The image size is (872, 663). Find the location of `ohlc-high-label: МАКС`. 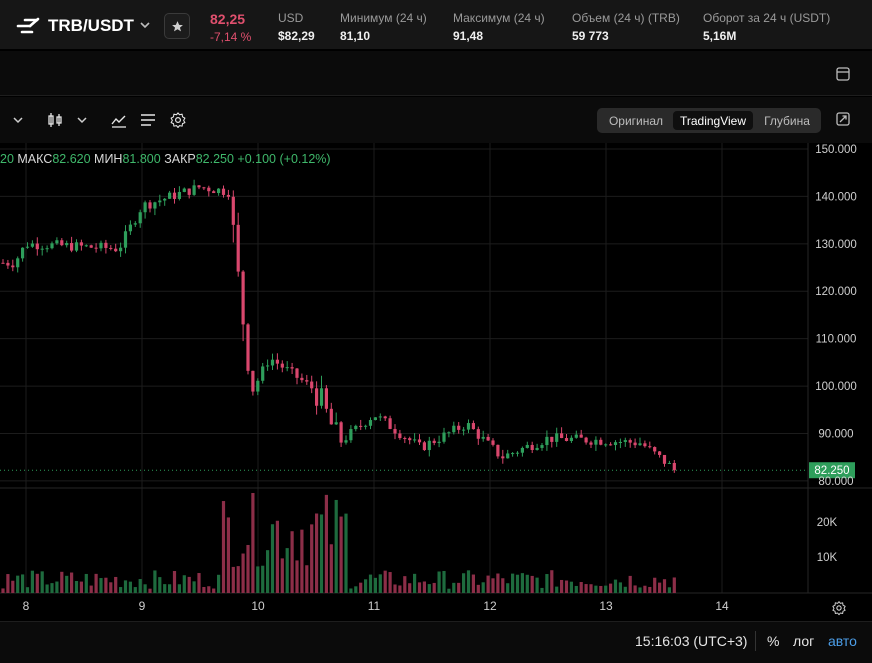

ohlc-high-label: МАКС is located at coordinates (35, 159).